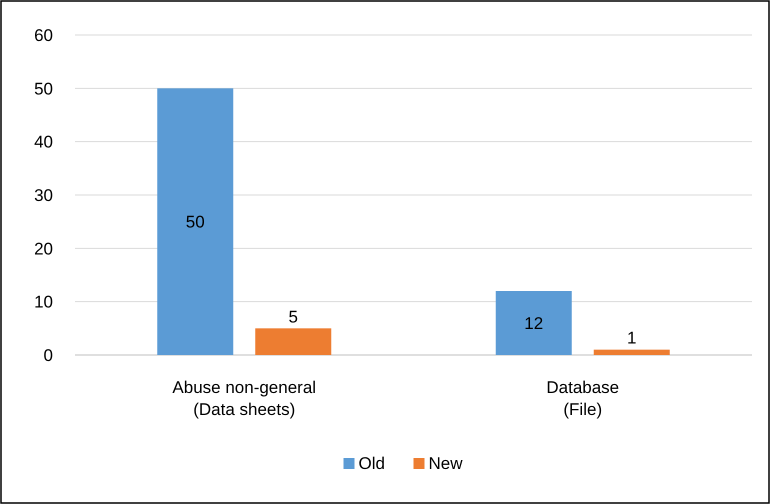 The image size is (770, 504). What do you see at coordinates (43, 248) in the screenshot?
I see `y-tick-label: 20` at bounding box center [43, 248].